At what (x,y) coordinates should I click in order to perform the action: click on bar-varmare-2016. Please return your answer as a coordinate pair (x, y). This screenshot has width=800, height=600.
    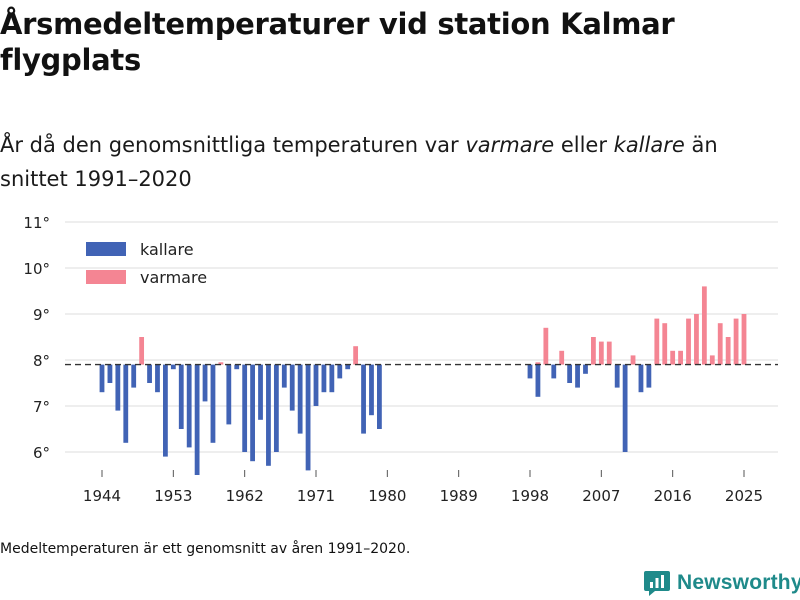
    Looking at the image, I should click on (673, 357).